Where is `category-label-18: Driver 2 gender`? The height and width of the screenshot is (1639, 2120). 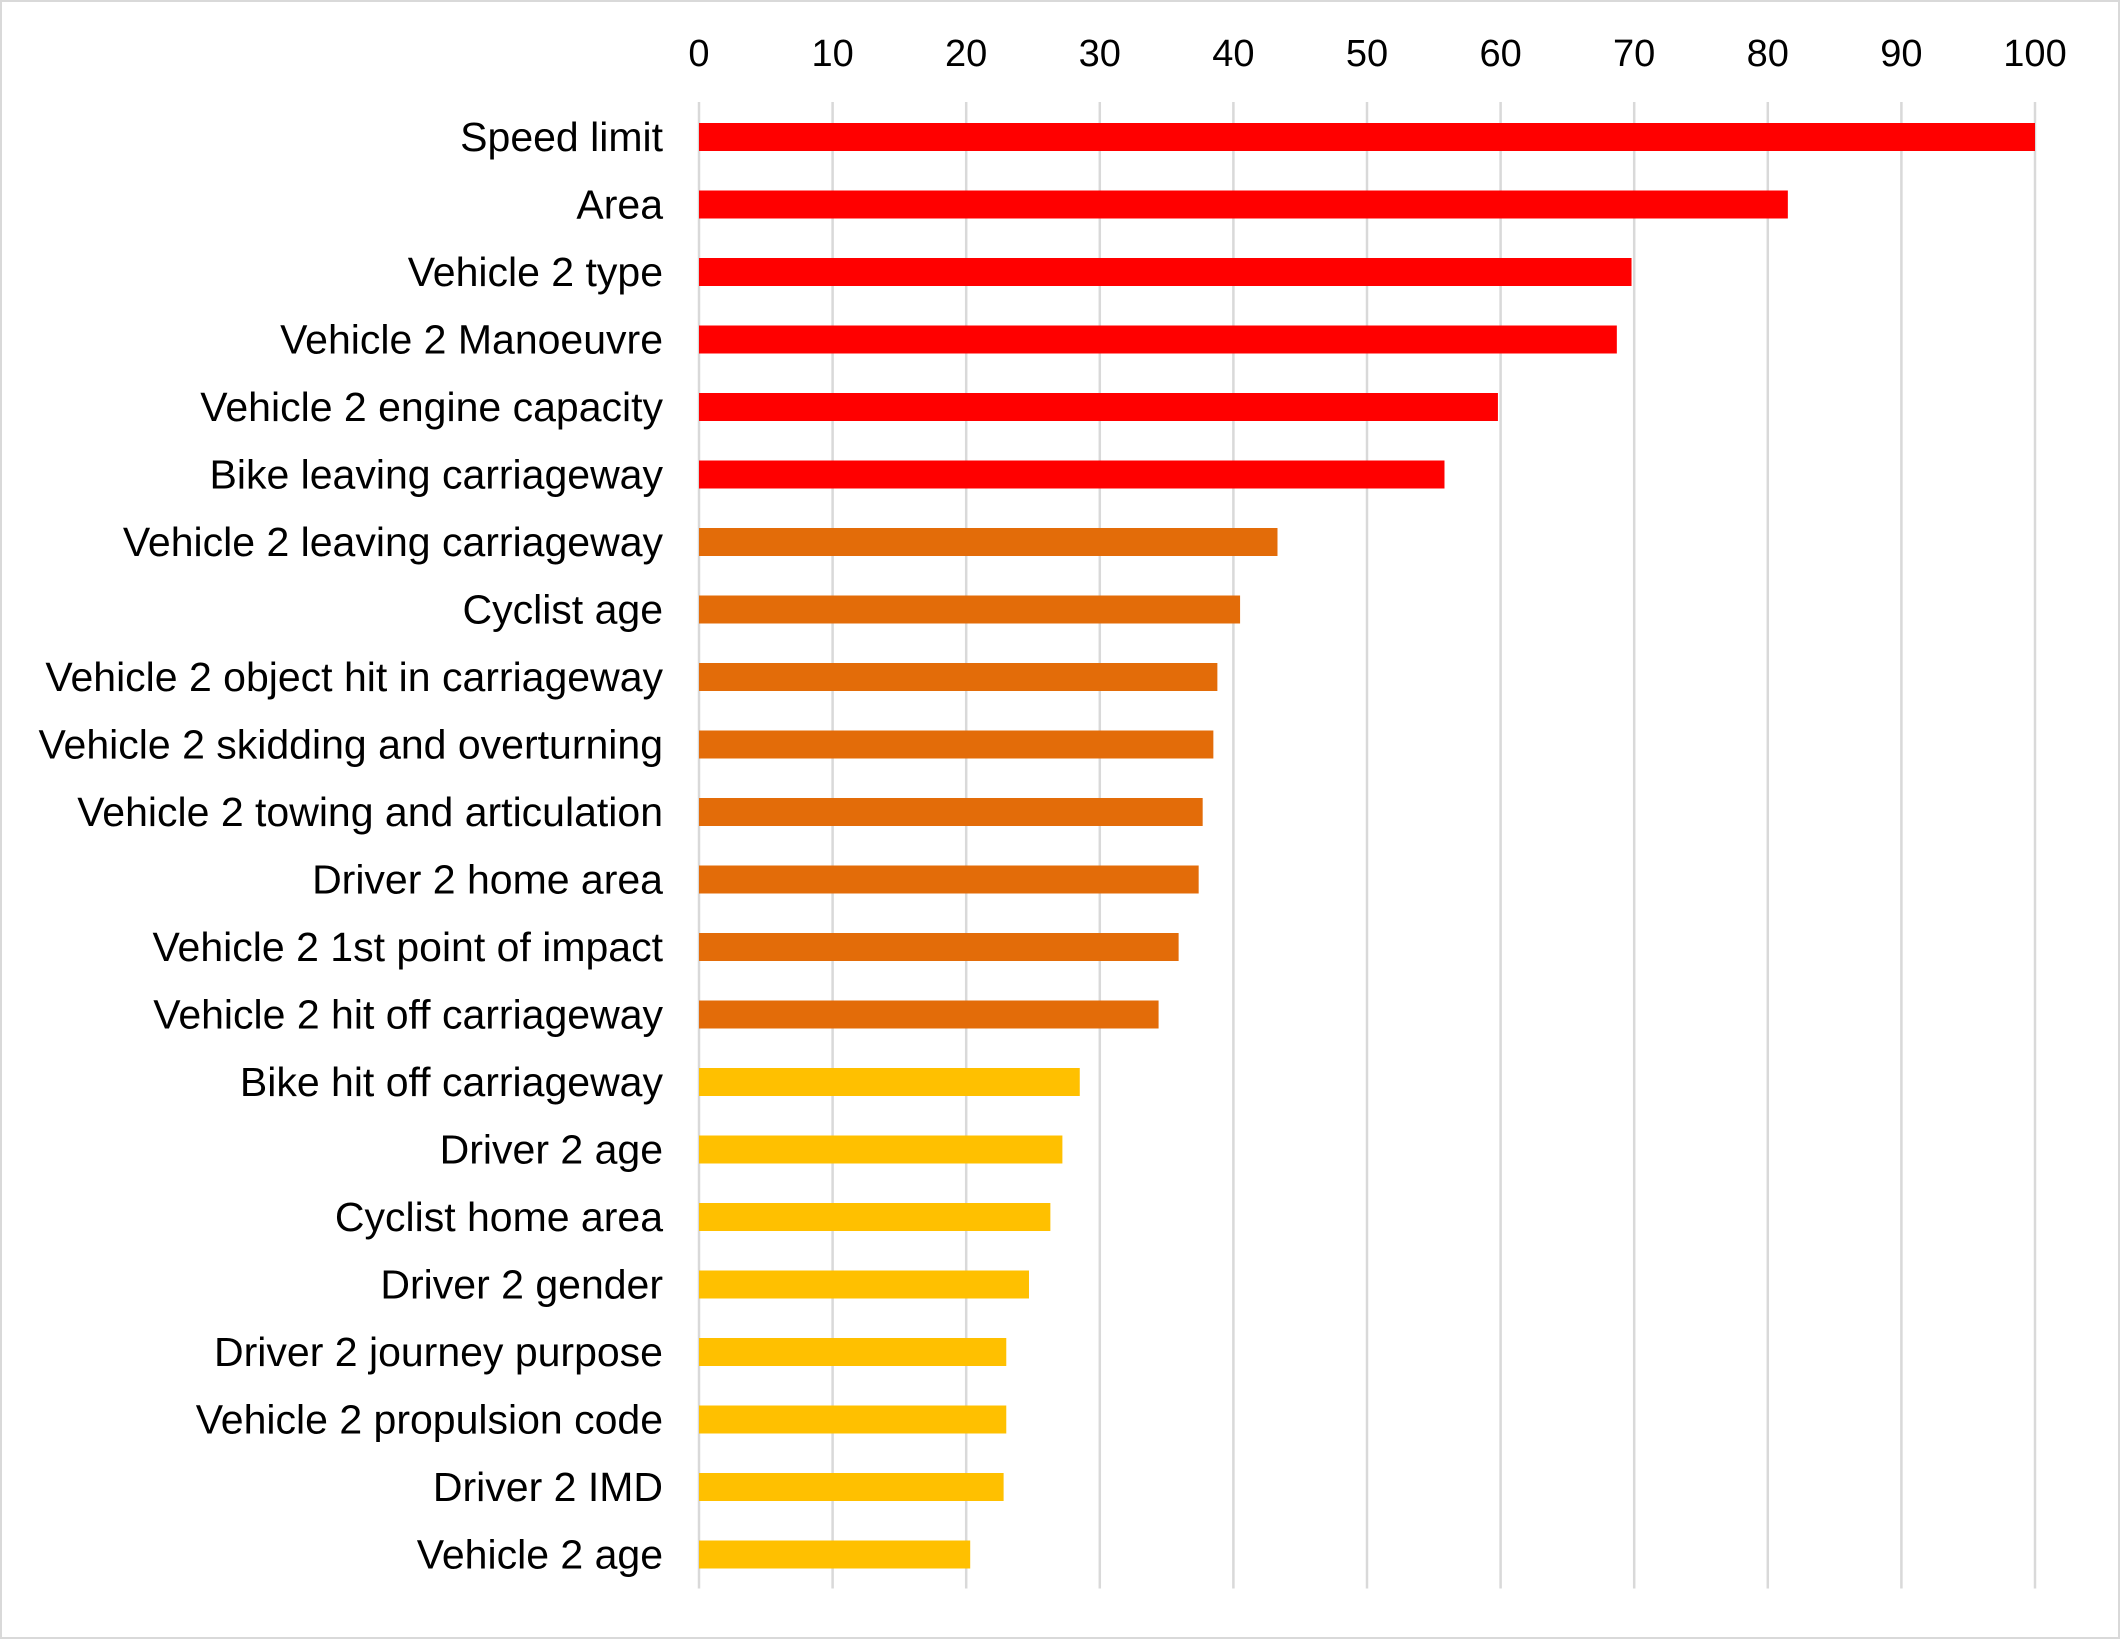 category-label-18: Driver 2 gender is located at coordinates (521, 1285).